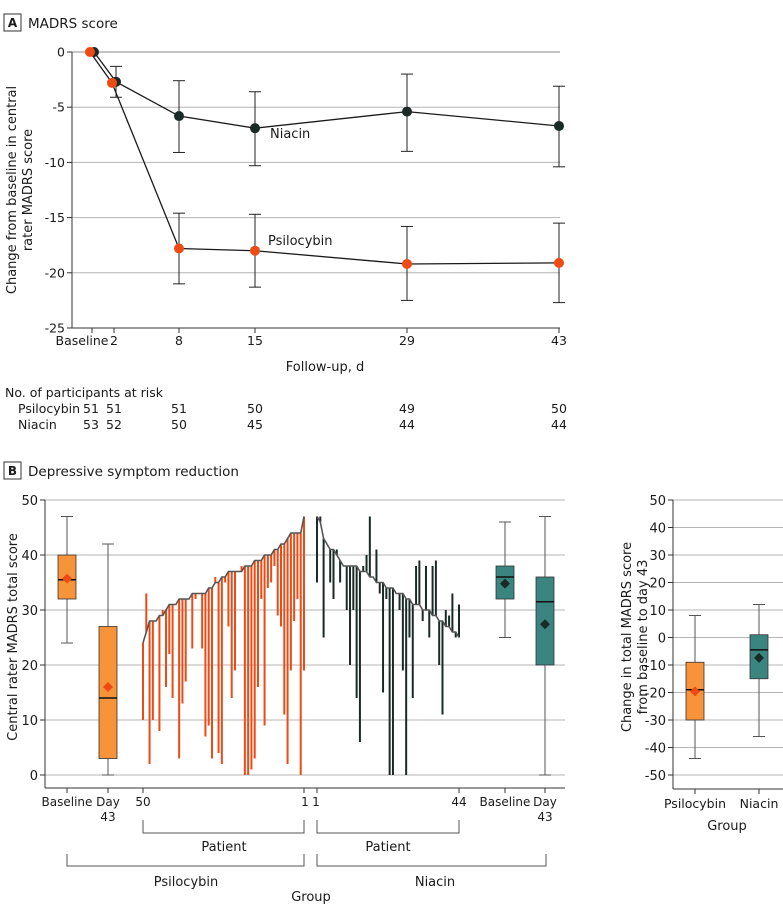 The image size is (783, 912). Describe the element at coordinates (727, 826) in the screenshot. I see `change-panel-xlabel: Group` at that location.